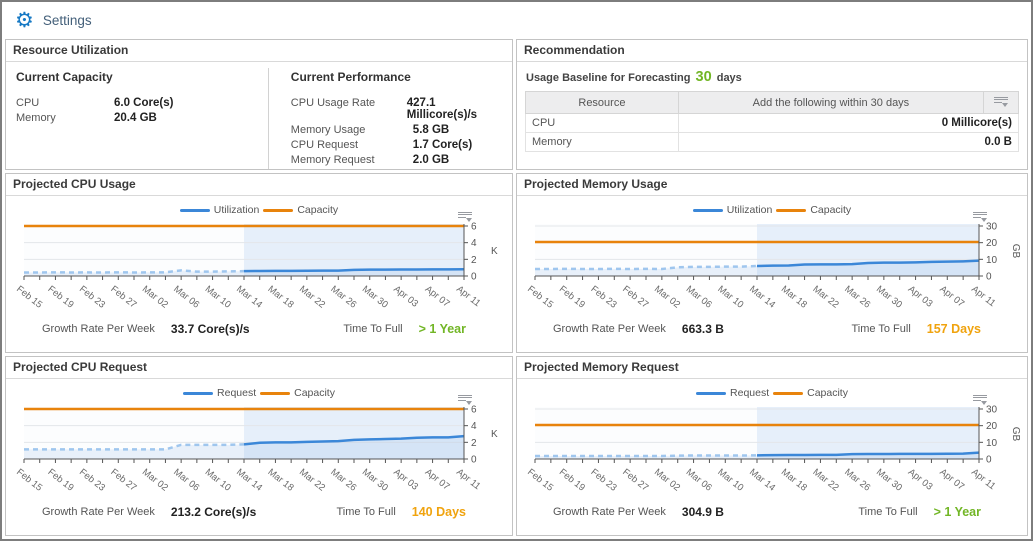 The image size is (1033, 541). What do you see at coordinates (953, 329) in the screenshot?
I see `time-to-full-value: 157 Days` at bounding box center [953, 329].